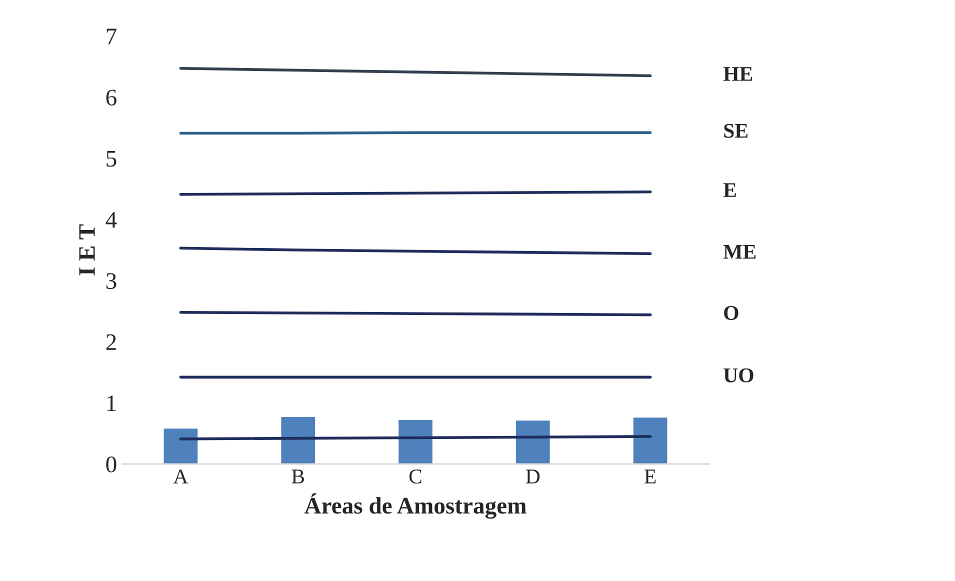 The image size is (955, 581). Describe the element at coordinates (736, 131) in the screenshot. I see `text: SE` at that location.